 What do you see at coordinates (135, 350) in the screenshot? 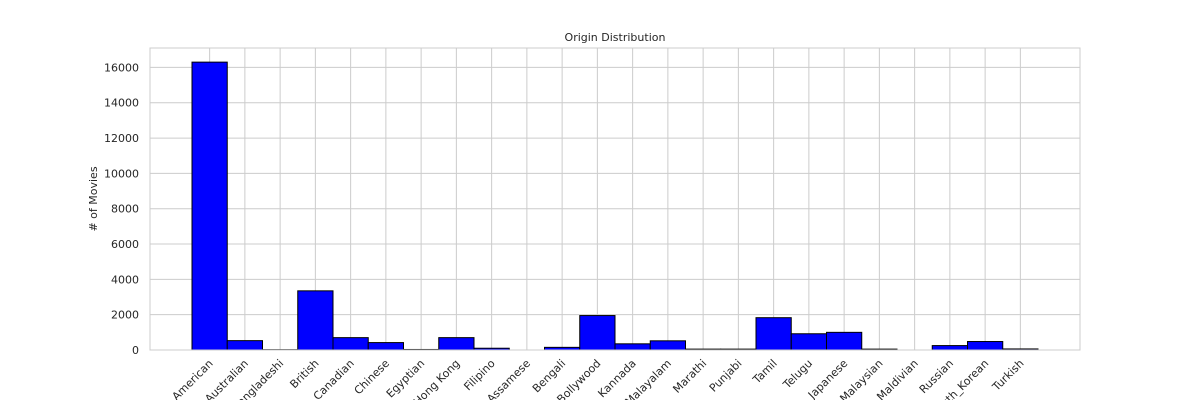
I see `y-tick-label: 0` at bounding box center [135, 350].